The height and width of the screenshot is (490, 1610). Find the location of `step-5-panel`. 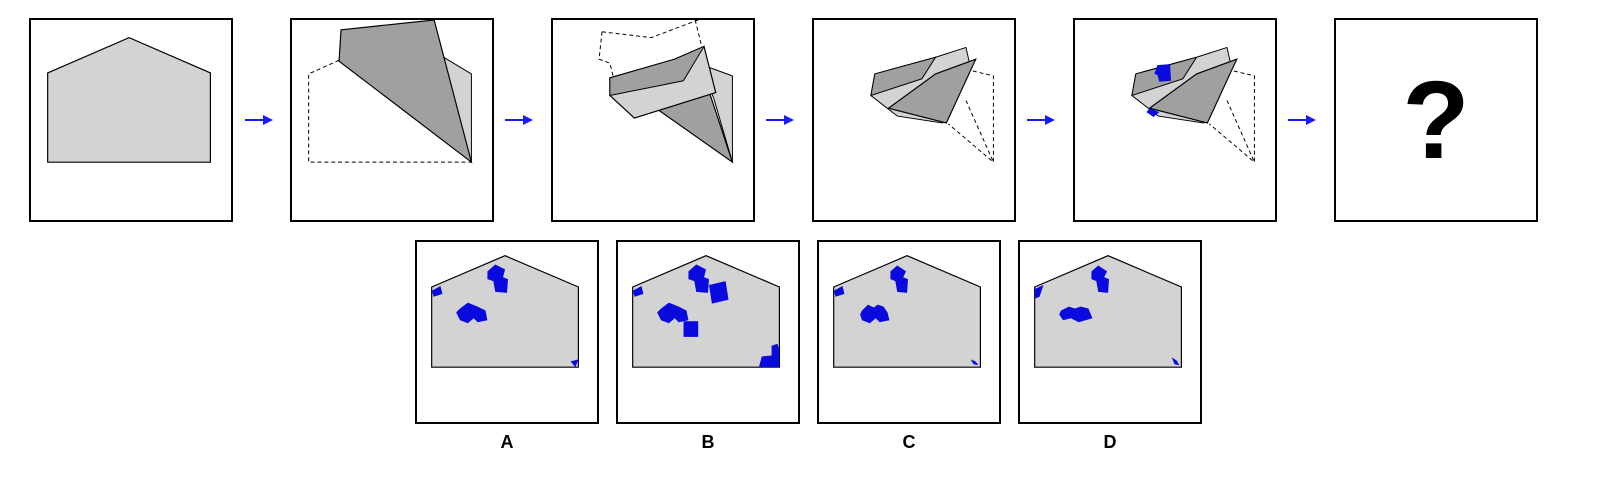

step-5-panel is located at coordinates (1175, 120).